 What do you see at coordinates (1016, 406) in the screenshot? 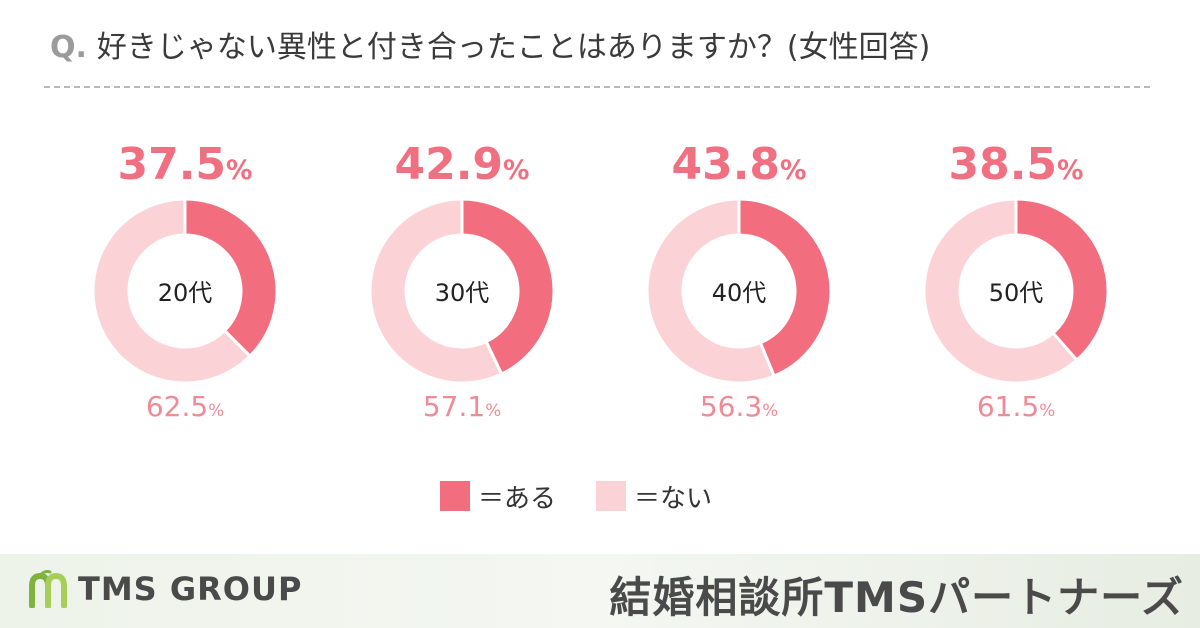
I see `no-percent-label: 61.5%` at bounding box center [1016, 406].